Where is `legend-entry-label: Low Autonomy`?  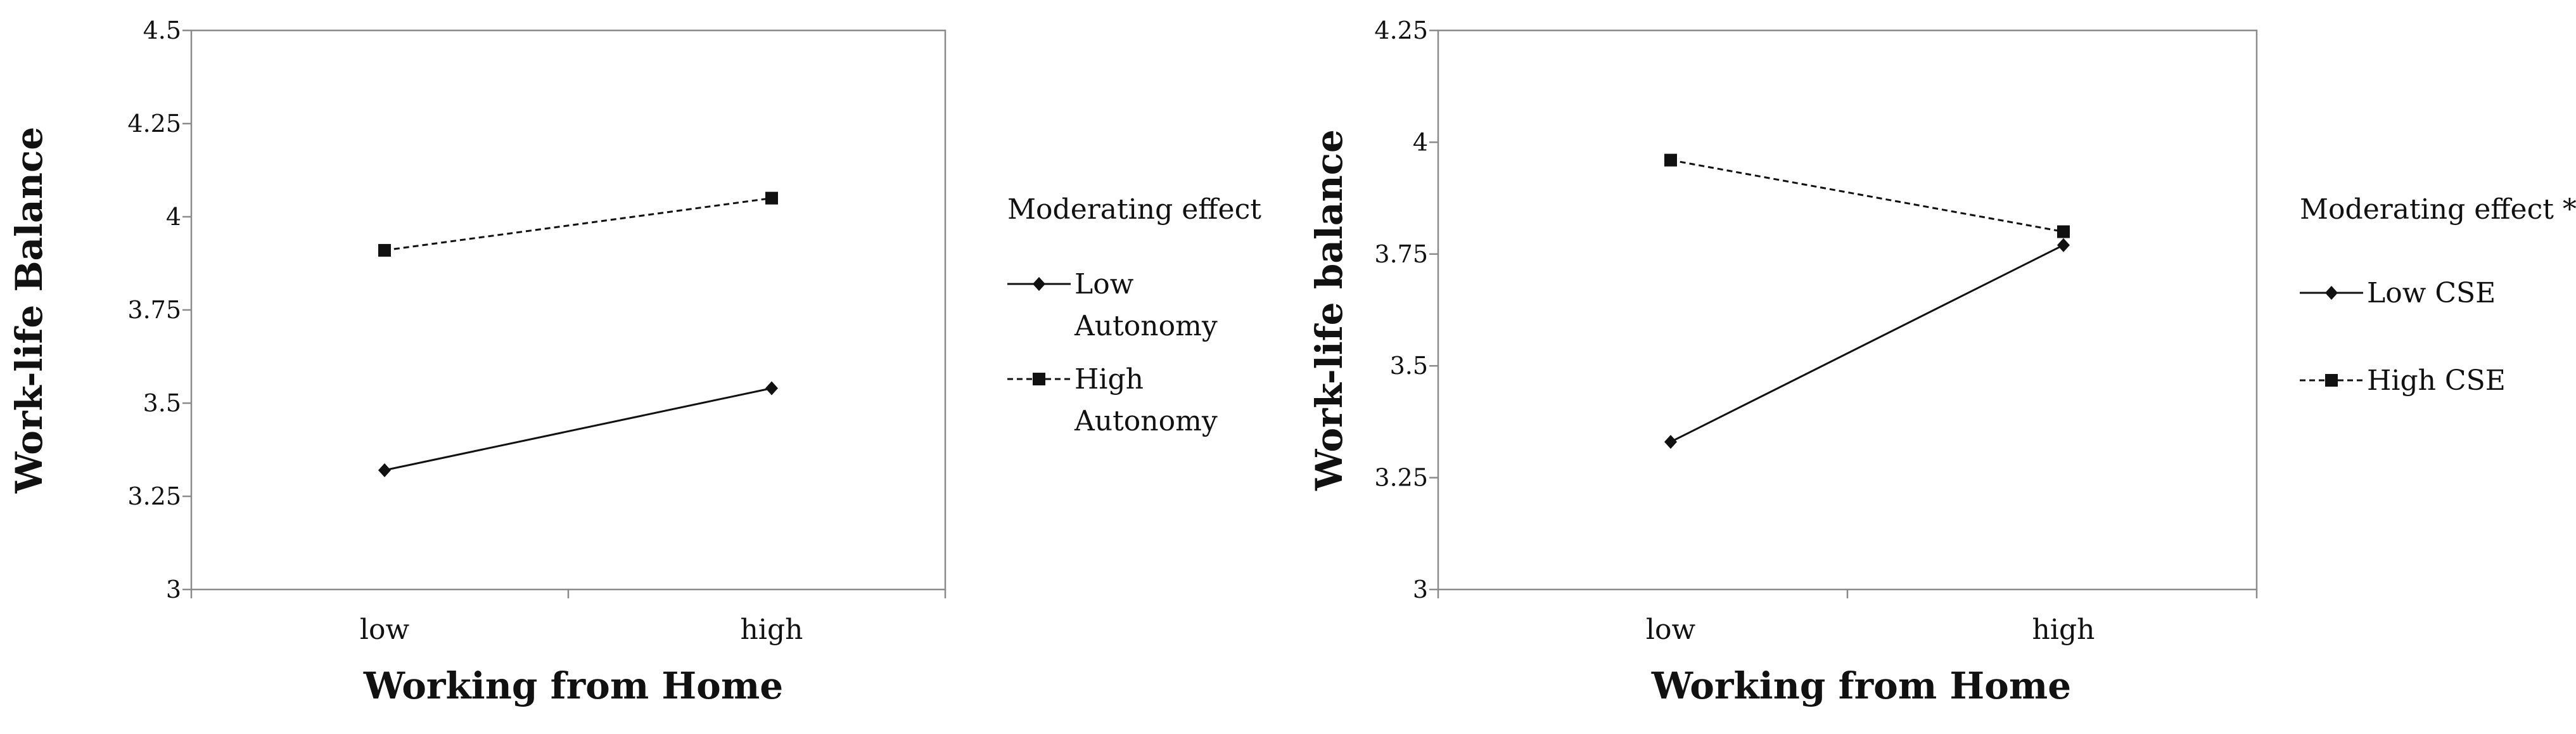
legend-entry-label: Low Autonomy is located at coordinates (1146, 305).